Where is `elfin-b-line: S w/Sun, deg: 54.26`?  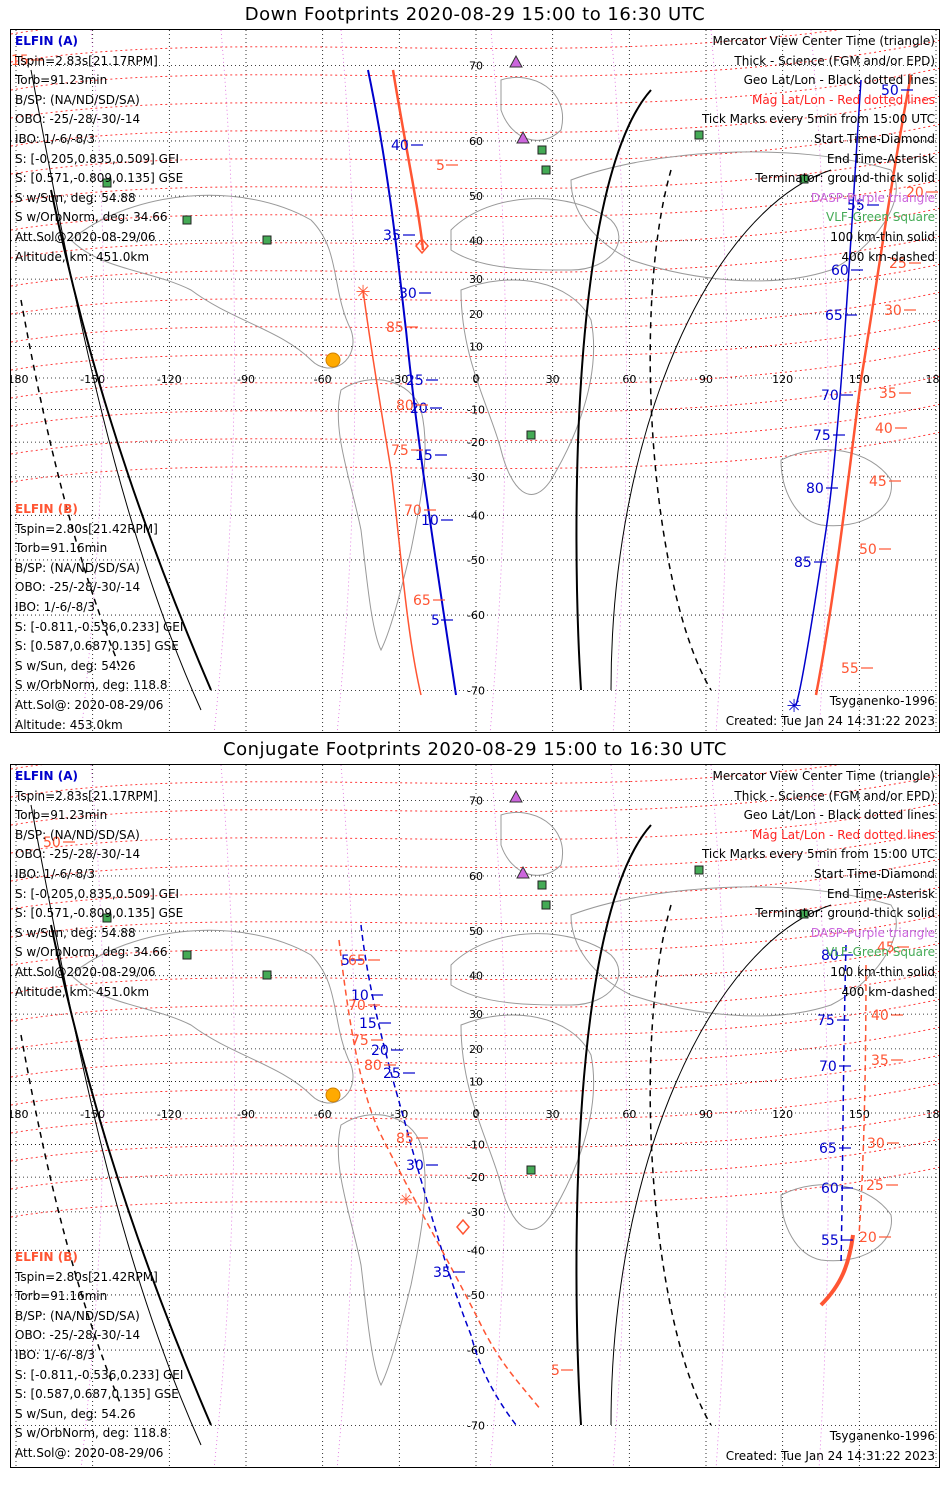
elfin-b-line: S w/Sun, deg: 54.26 is located at coordinates (75, 665).